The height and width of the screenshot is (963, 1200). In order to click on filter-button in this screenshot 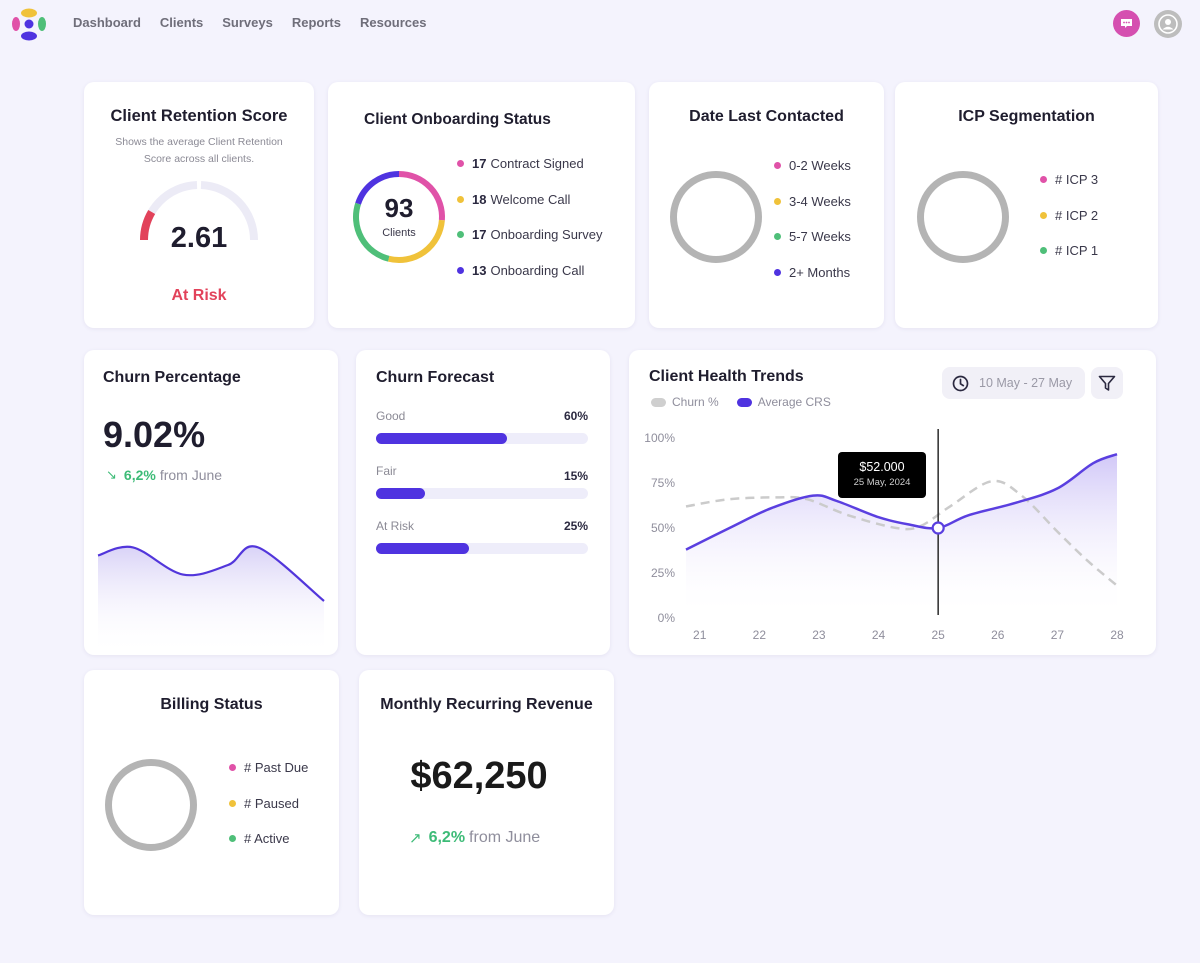, I will do `click(1107, 383)`.